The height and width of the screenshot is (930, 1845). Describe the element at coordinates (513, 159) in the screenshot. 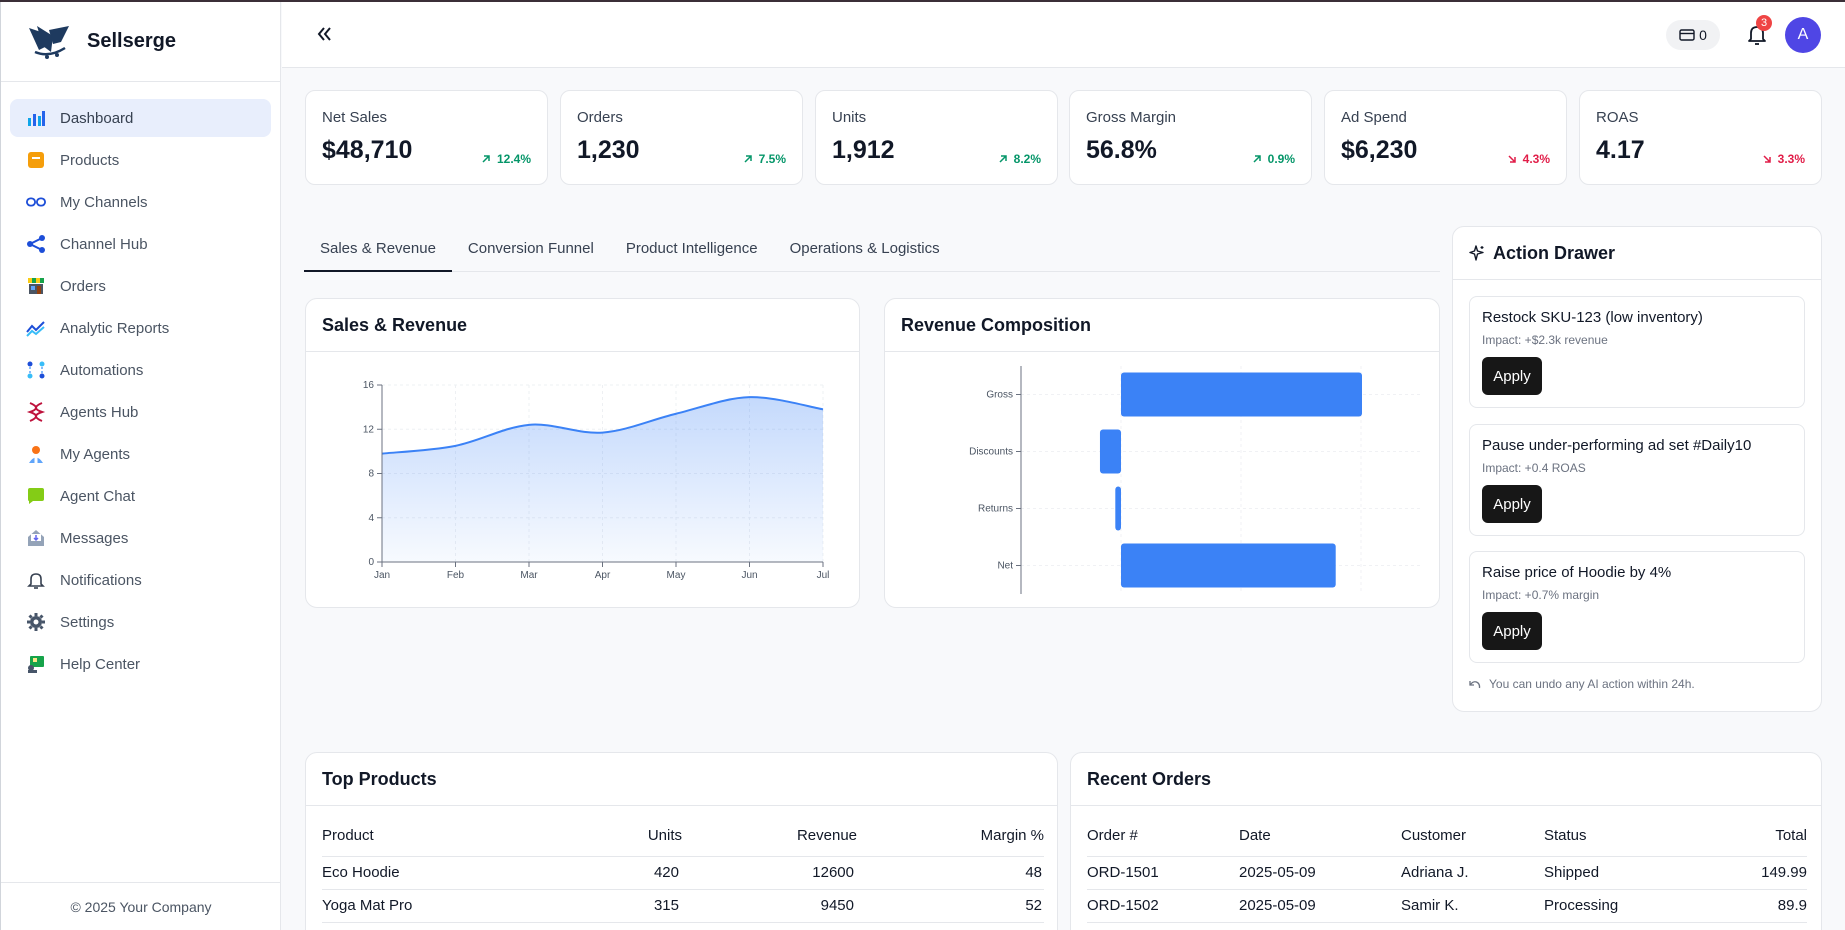

I see `kpi-delta-value: 12.4%` at that location.